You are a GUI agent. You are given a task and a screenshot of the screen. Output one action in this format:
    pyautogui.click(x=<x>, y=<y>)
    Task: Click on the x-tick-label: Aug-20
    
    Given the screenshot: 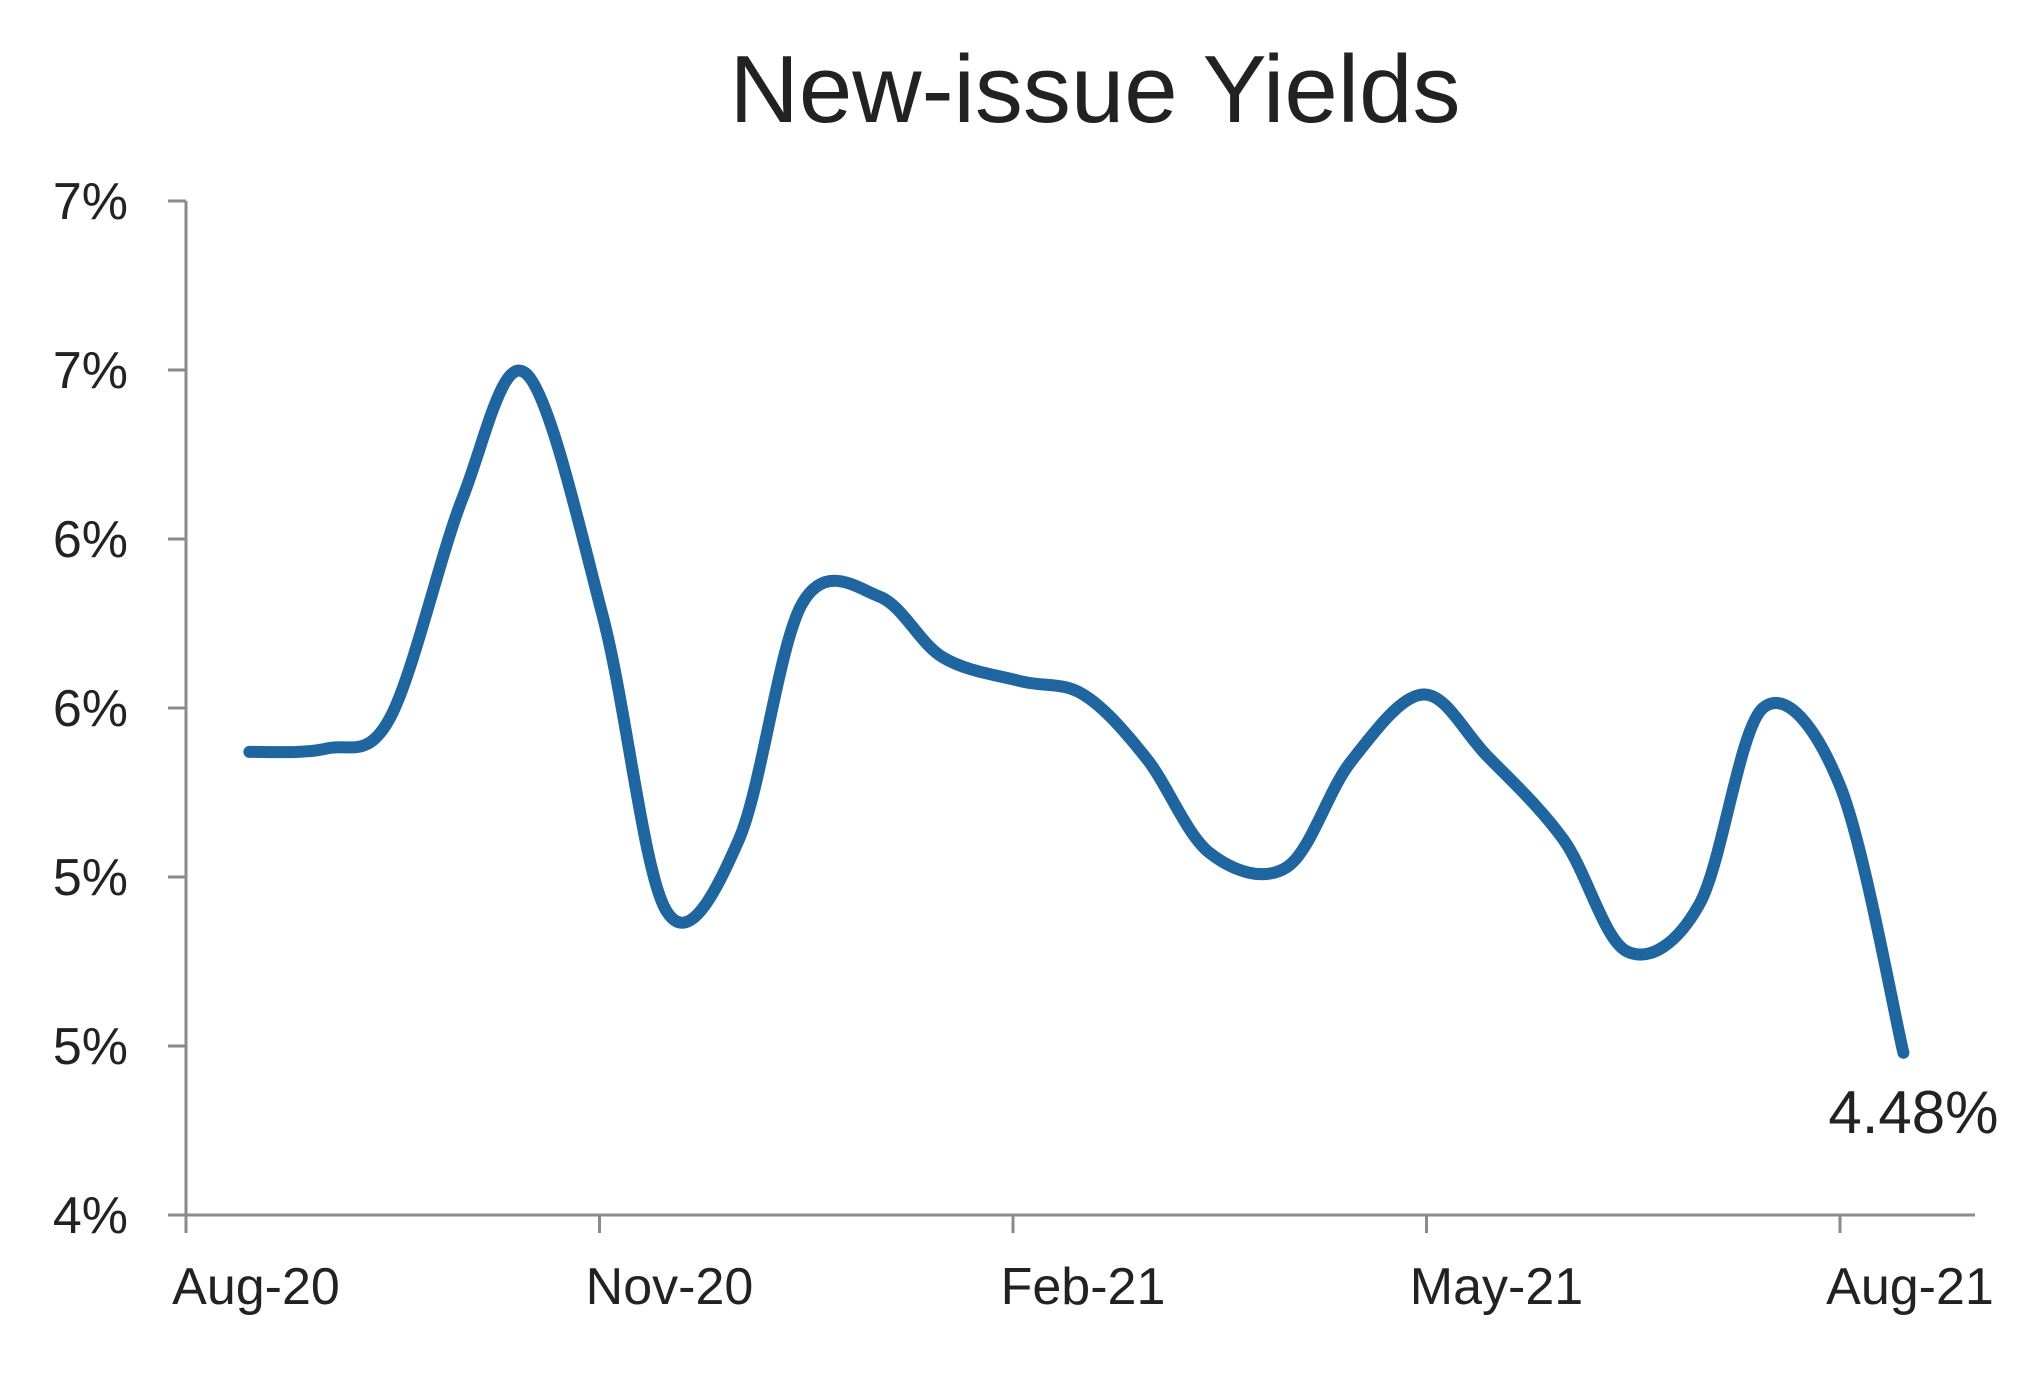 What is the action you would take?
    pyautogui.click(x=256, y=1287)
    